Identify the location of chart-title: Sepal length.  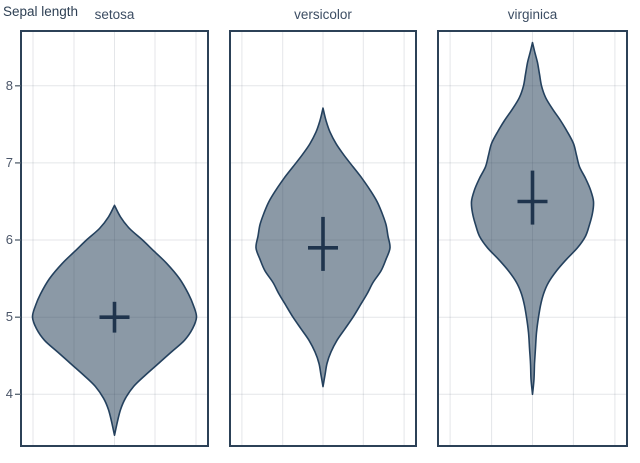
(41, 11).